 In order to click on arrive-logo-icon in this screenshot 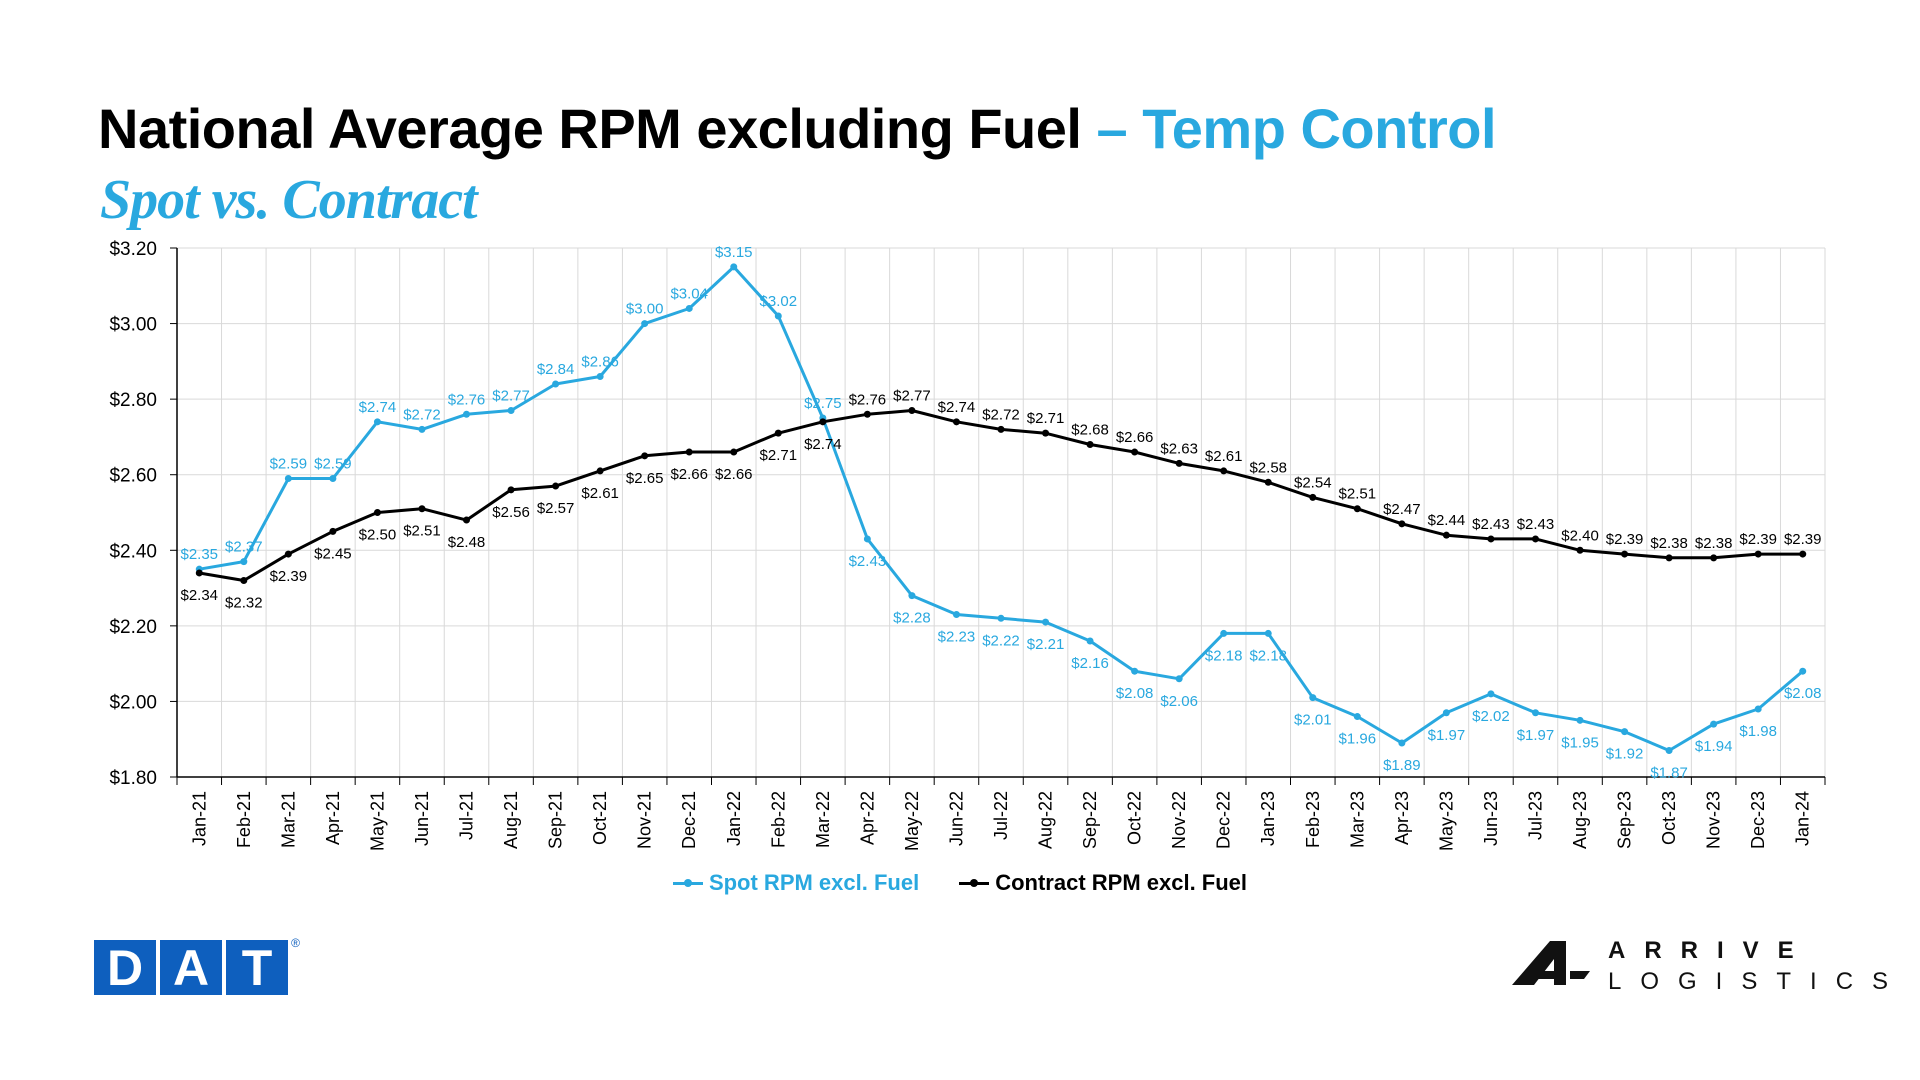, I will do `click(1551, 963)`.